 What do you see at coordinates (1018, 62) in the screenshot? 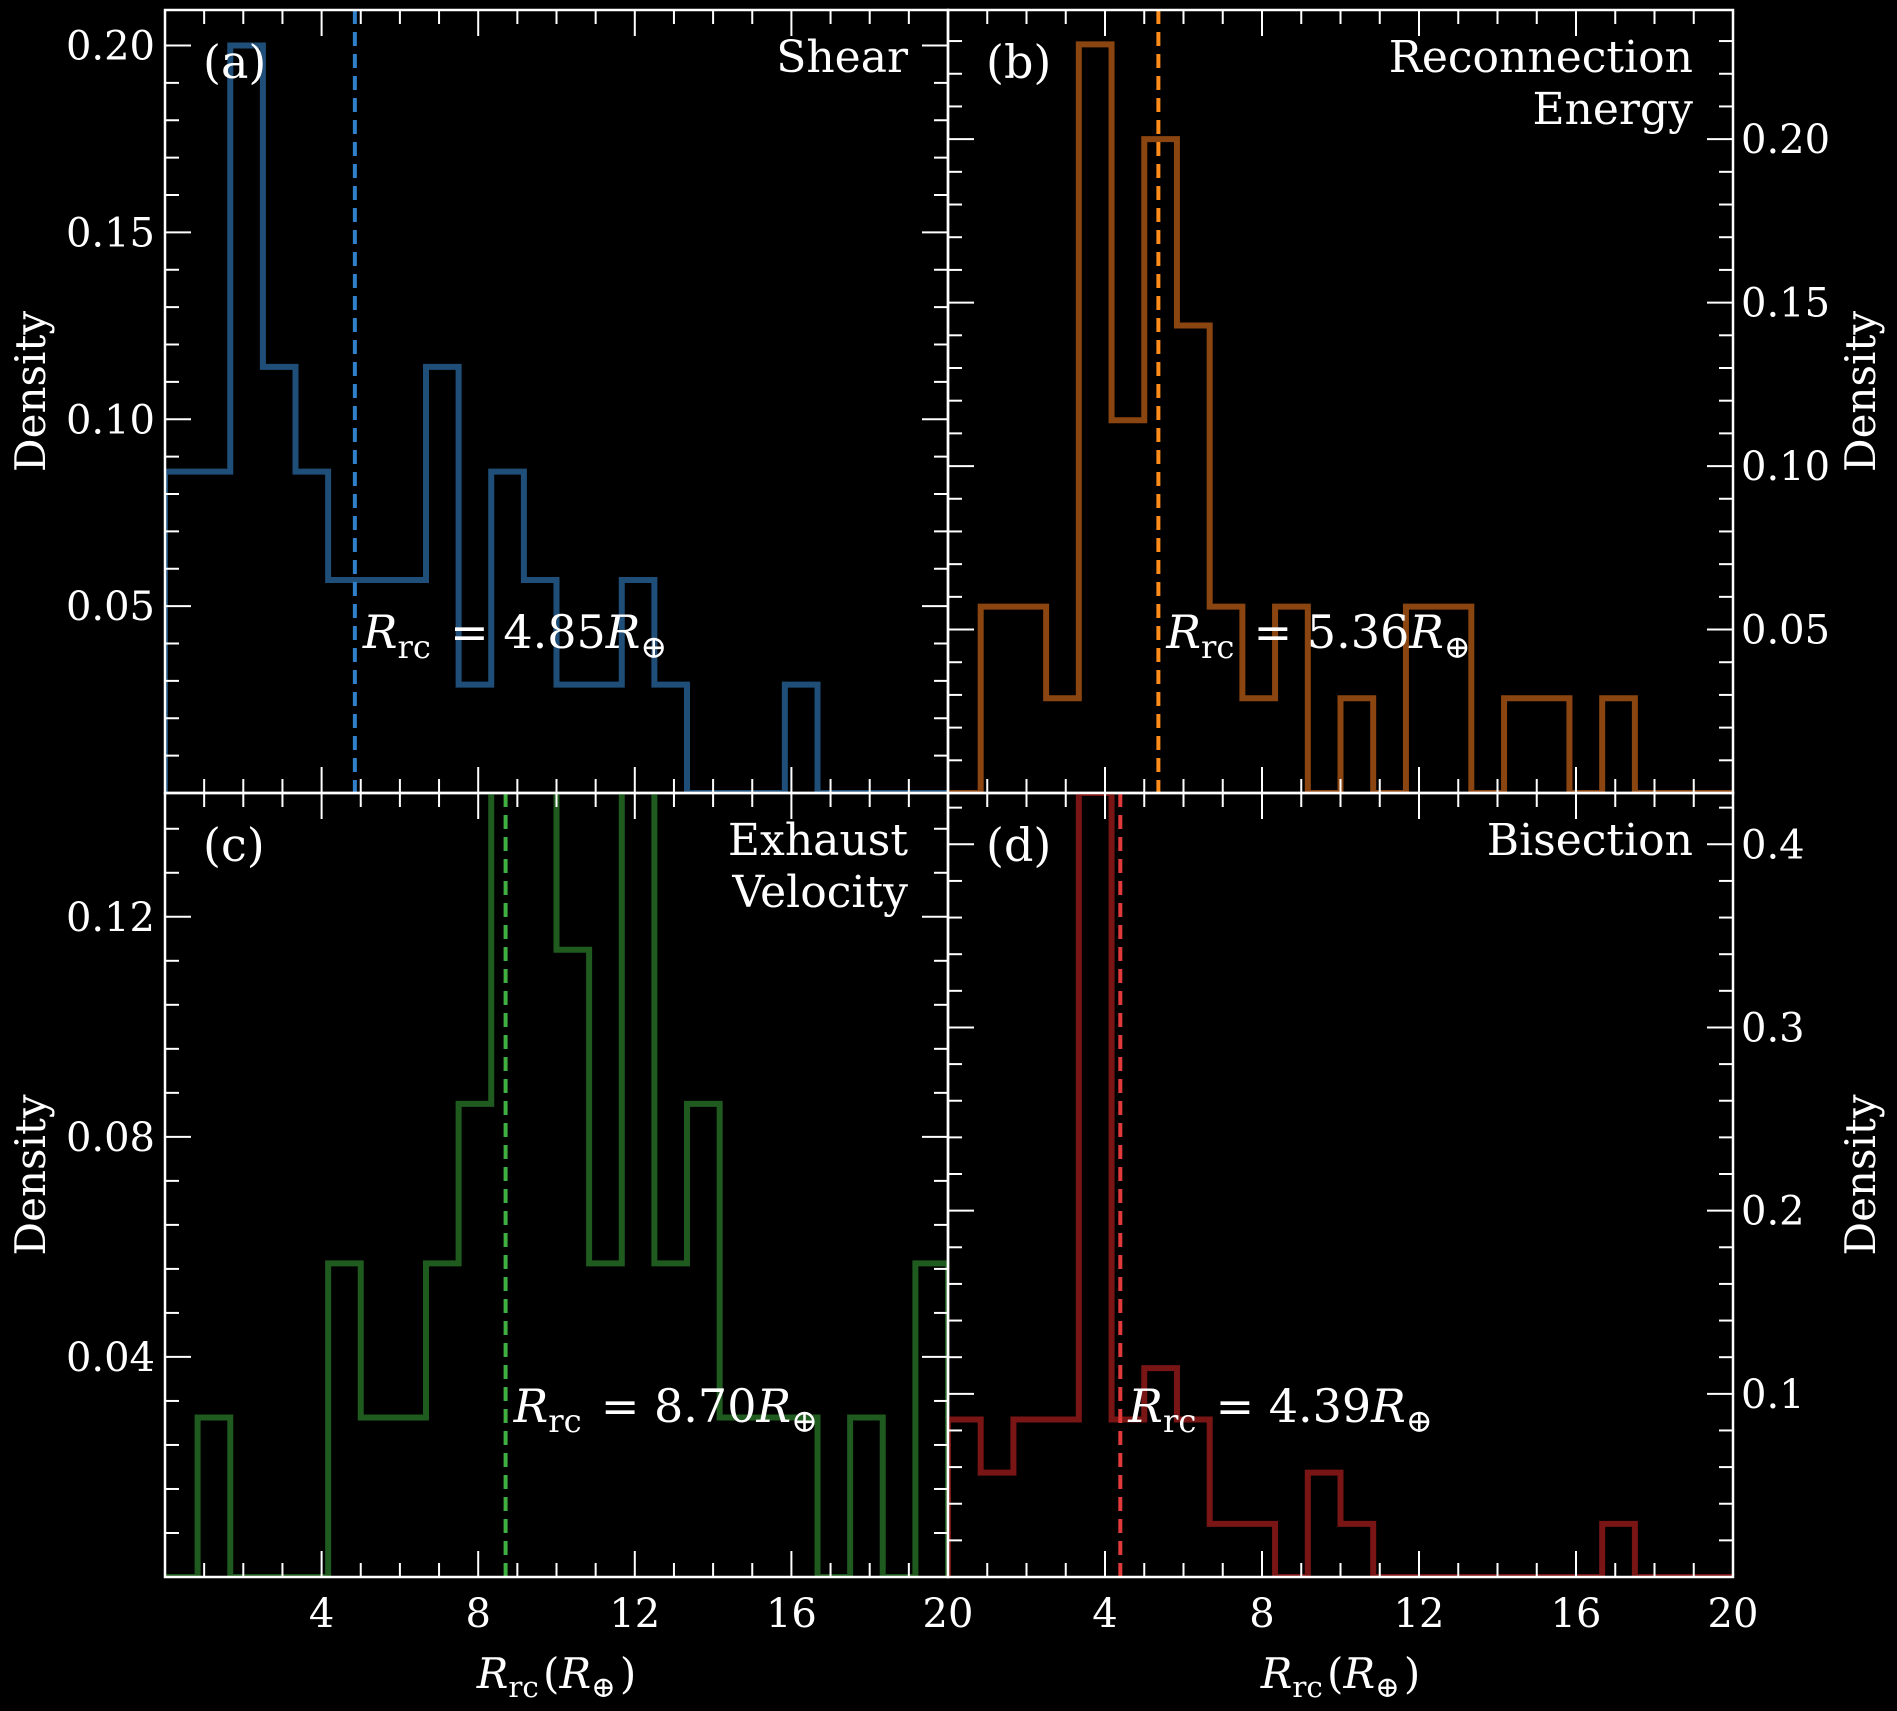
I see `panel-letter: (b)` at bounding box center [1018, 62].